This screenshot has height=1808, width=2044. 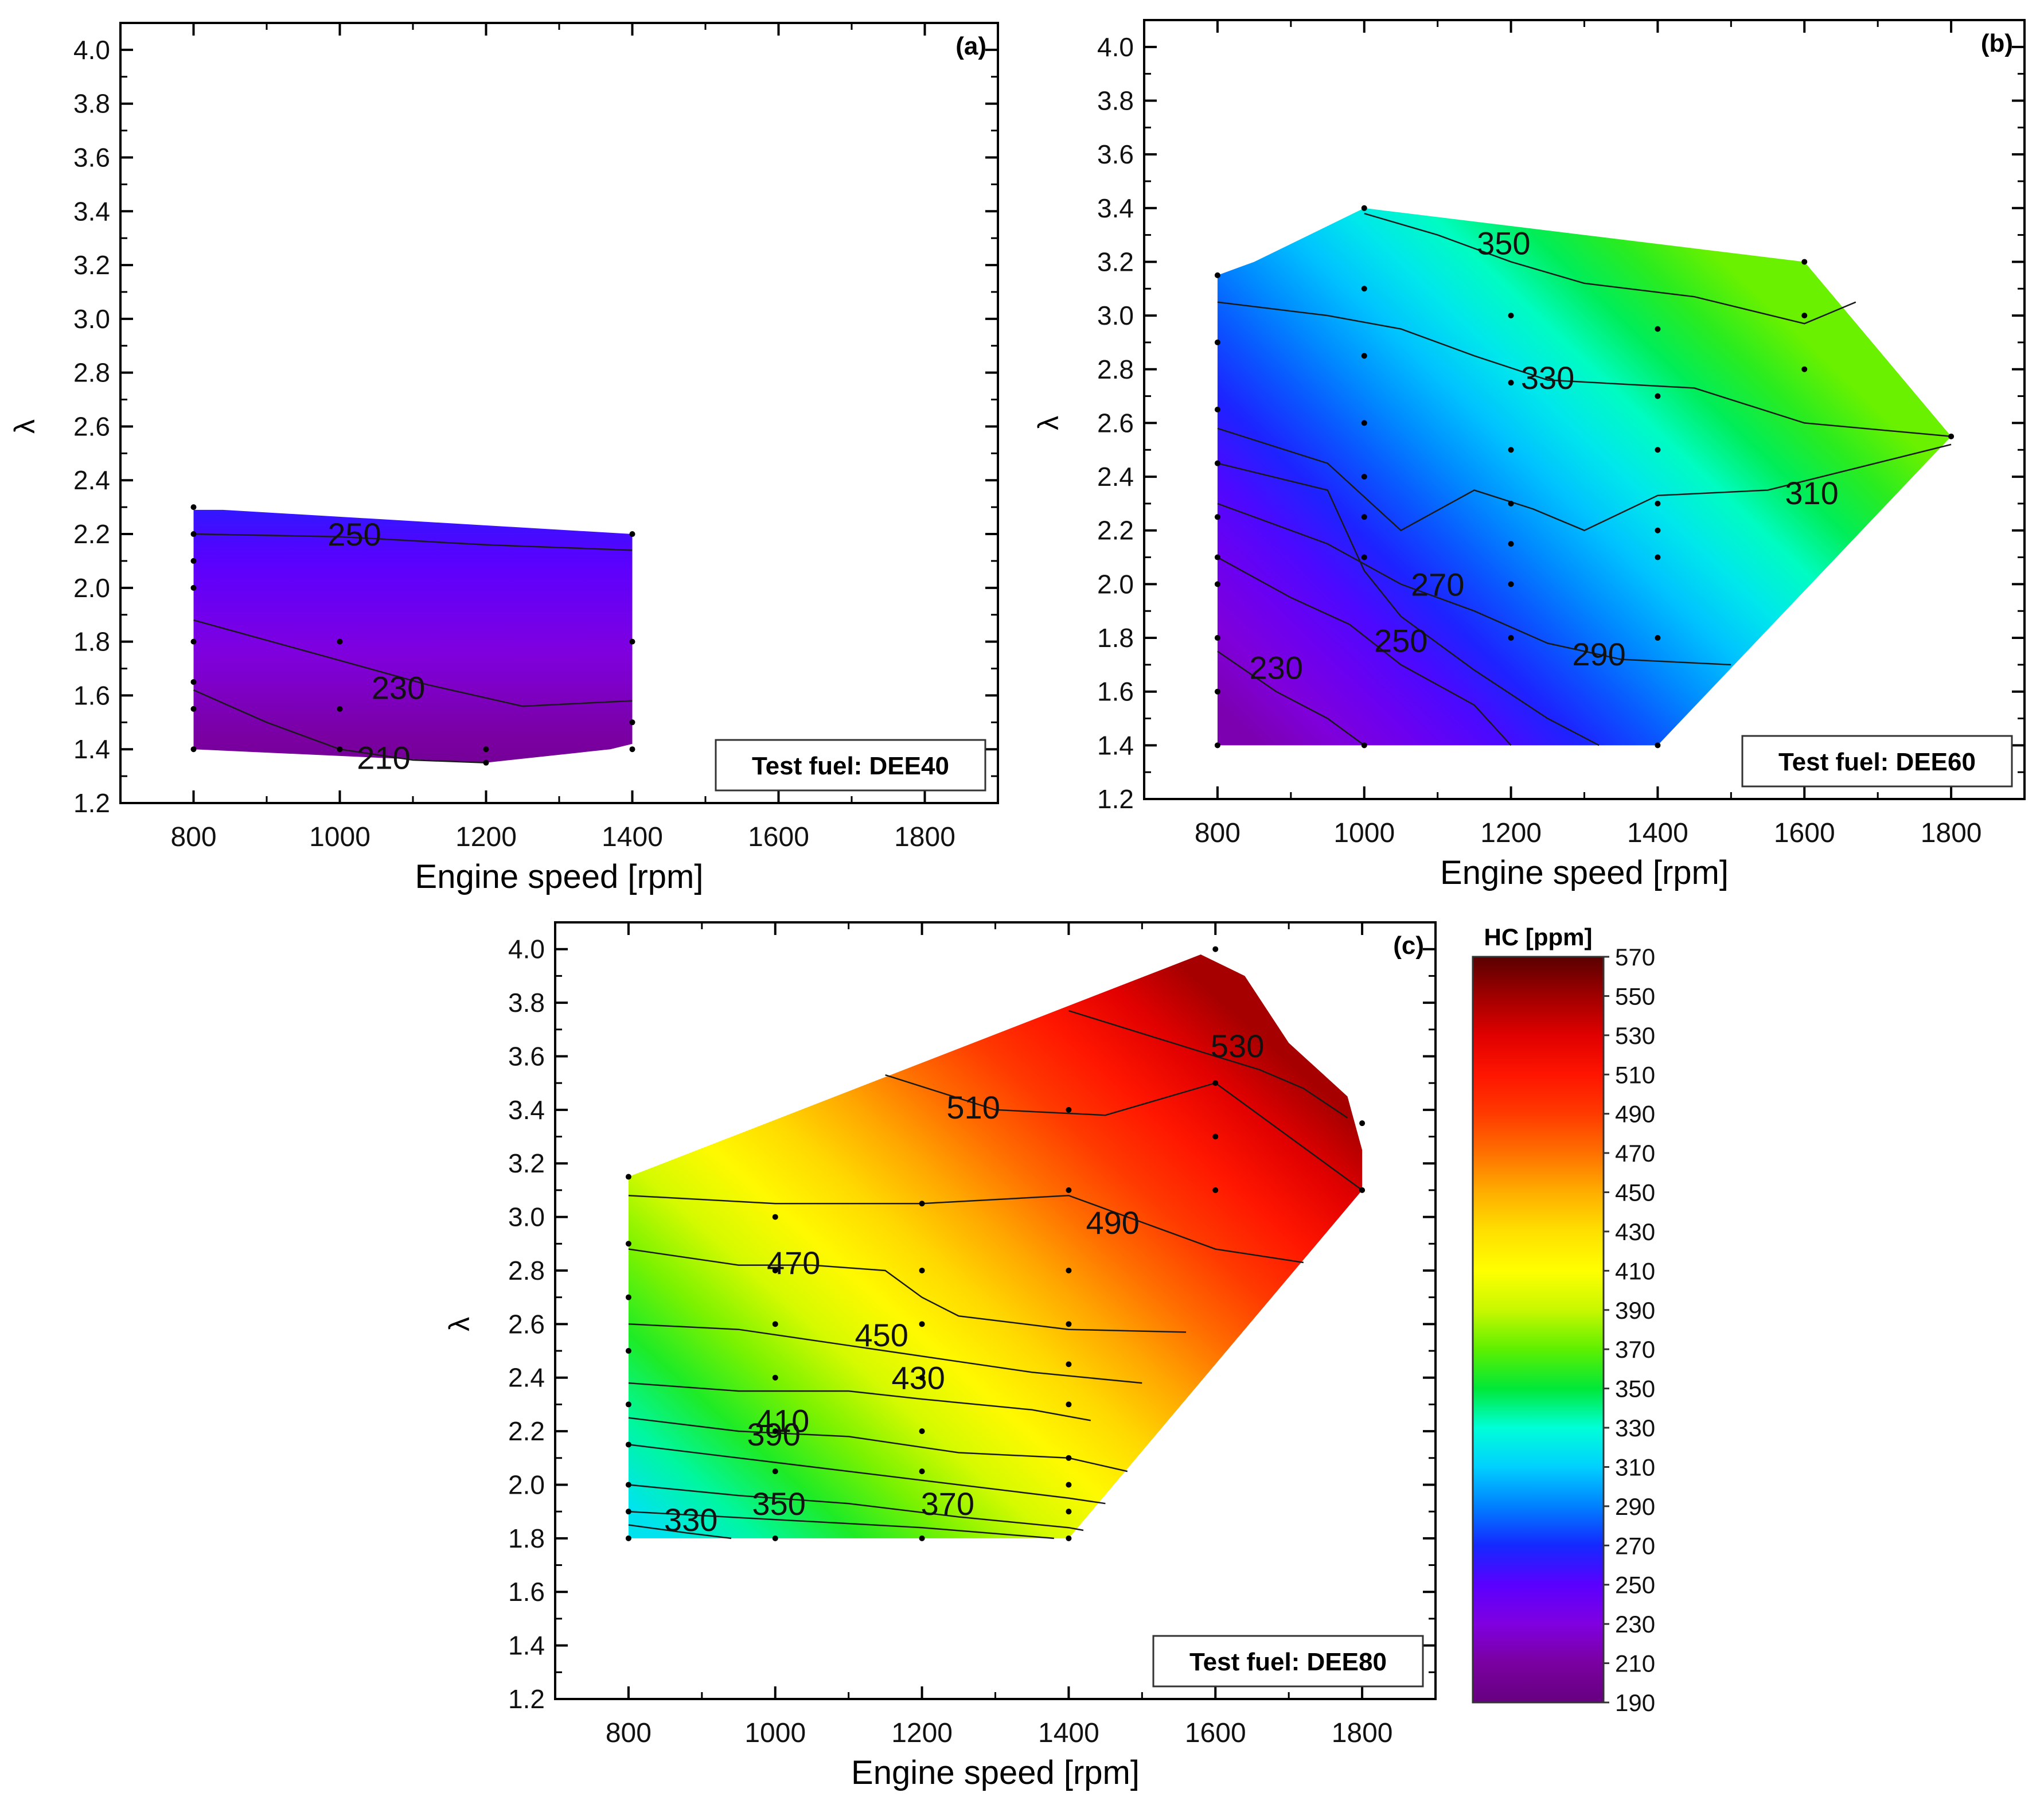 I want to click on colorbar-tick-label: 450, so click(x=1635, y=1193).